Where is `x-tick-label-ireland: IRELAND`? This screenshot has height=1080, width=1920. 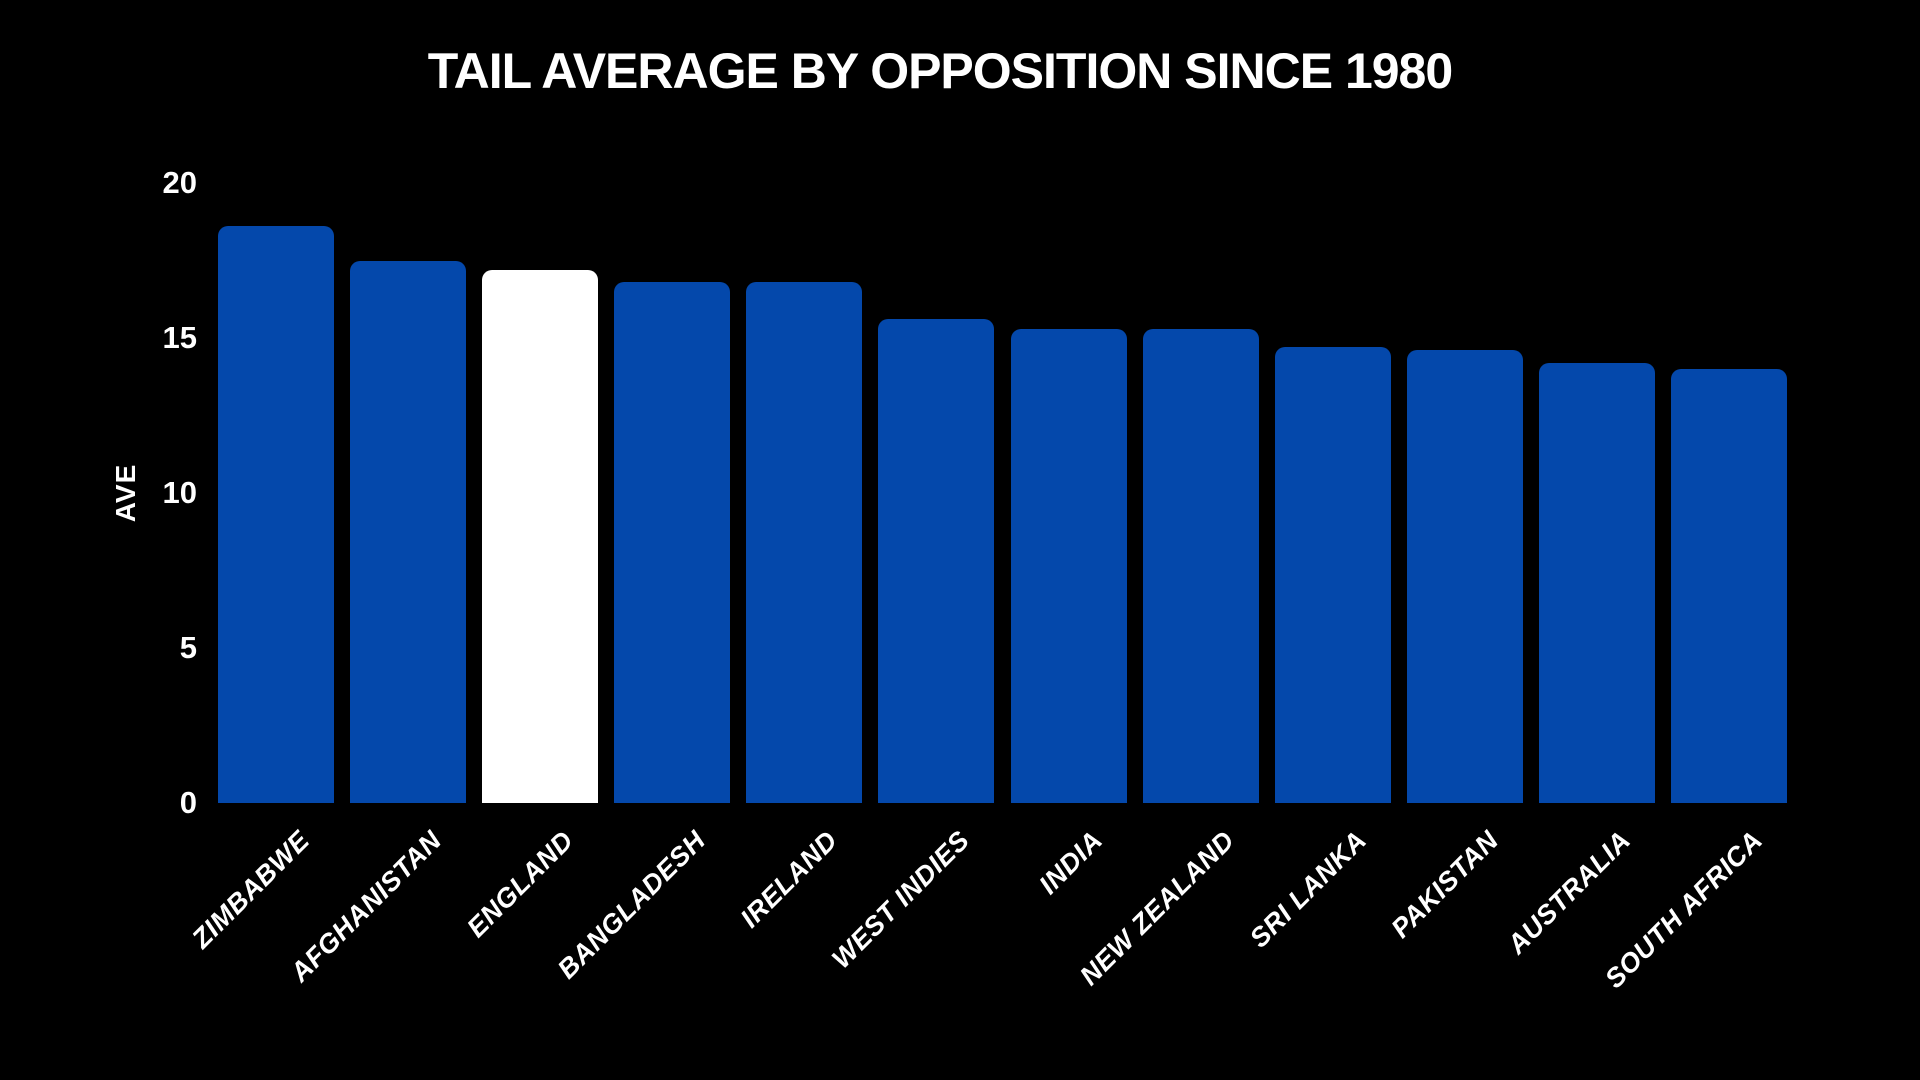
x-tick-label-ireland: IRELAND is located at coordinates (789, 879).